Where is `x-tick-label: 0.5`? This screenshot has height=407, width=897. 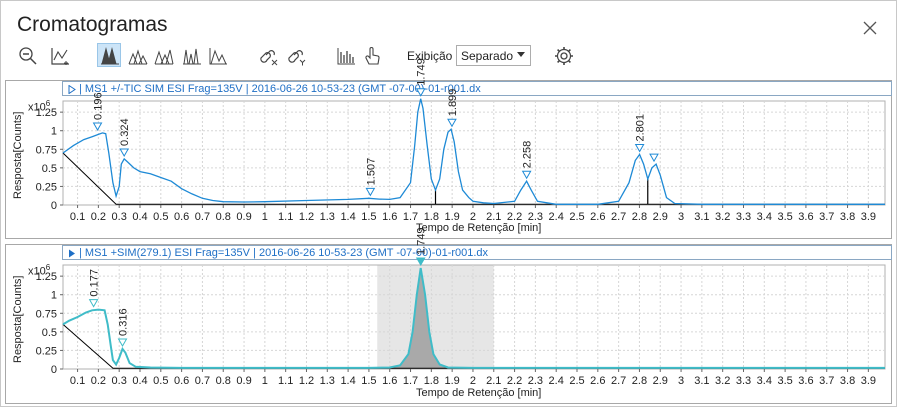
x-tick-label: 0.5 is located at coordinates (160, 217).